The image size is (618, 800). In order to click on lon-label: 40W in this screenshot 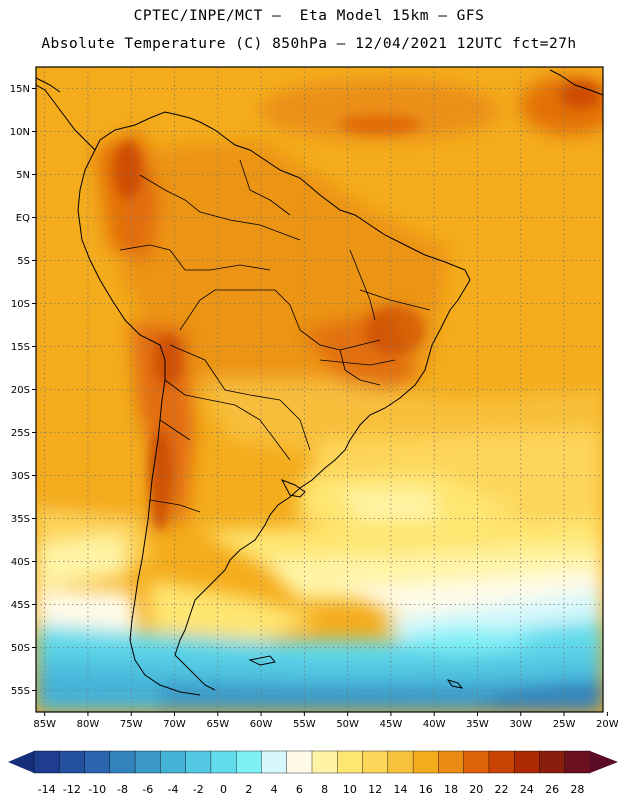, I will do `click(434, 724)`.